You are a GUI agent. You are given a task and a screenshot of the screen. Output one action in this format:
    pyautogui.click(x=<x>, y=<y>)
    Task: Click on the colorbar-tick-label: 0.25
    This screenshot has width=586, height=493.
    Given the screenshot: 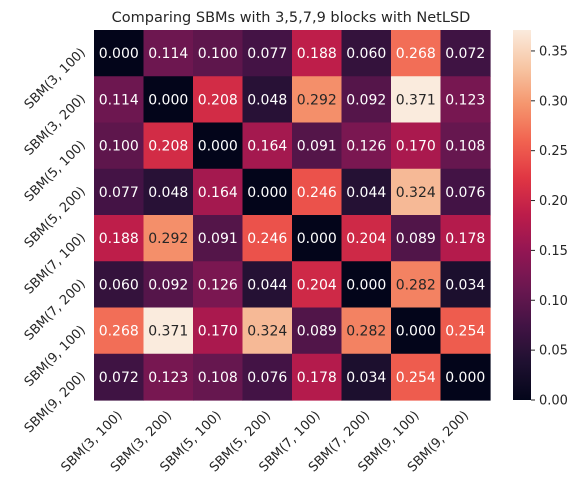 What is the action you would take?
    pyautogui.click(x=553, y=151)
    